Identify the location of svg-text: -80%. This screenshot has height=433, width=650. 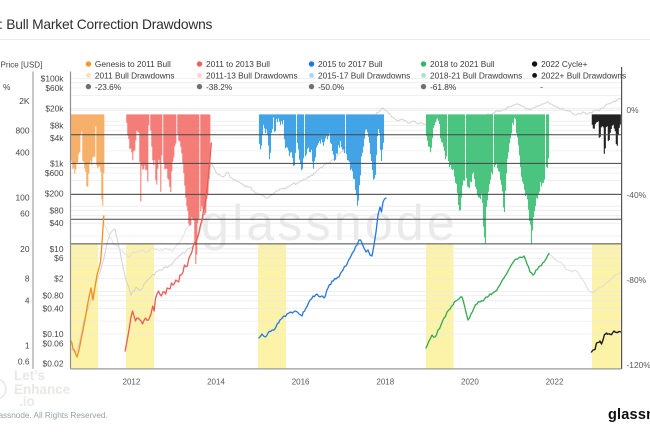
(637, 280).